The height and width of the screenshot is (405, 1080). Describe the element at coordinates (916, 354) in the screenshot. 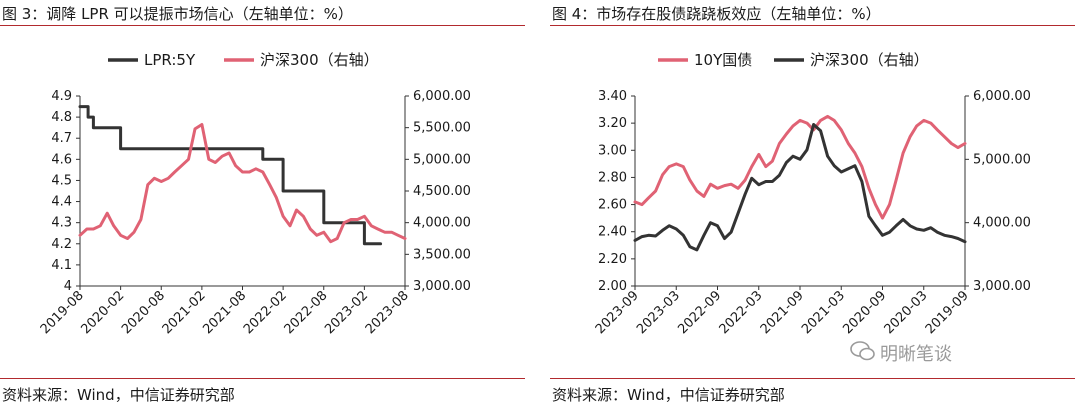

I see `watermark-text: 明晰笔谈` at that location.